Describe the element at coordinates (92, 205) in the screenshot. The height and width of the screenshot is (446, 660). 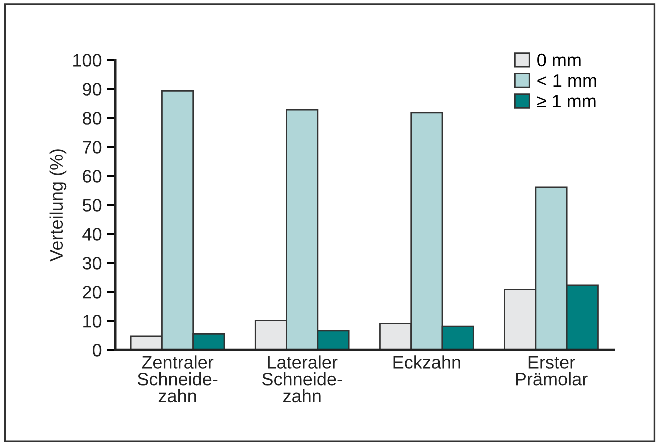
I see `y-tick-label: 50` at that location.